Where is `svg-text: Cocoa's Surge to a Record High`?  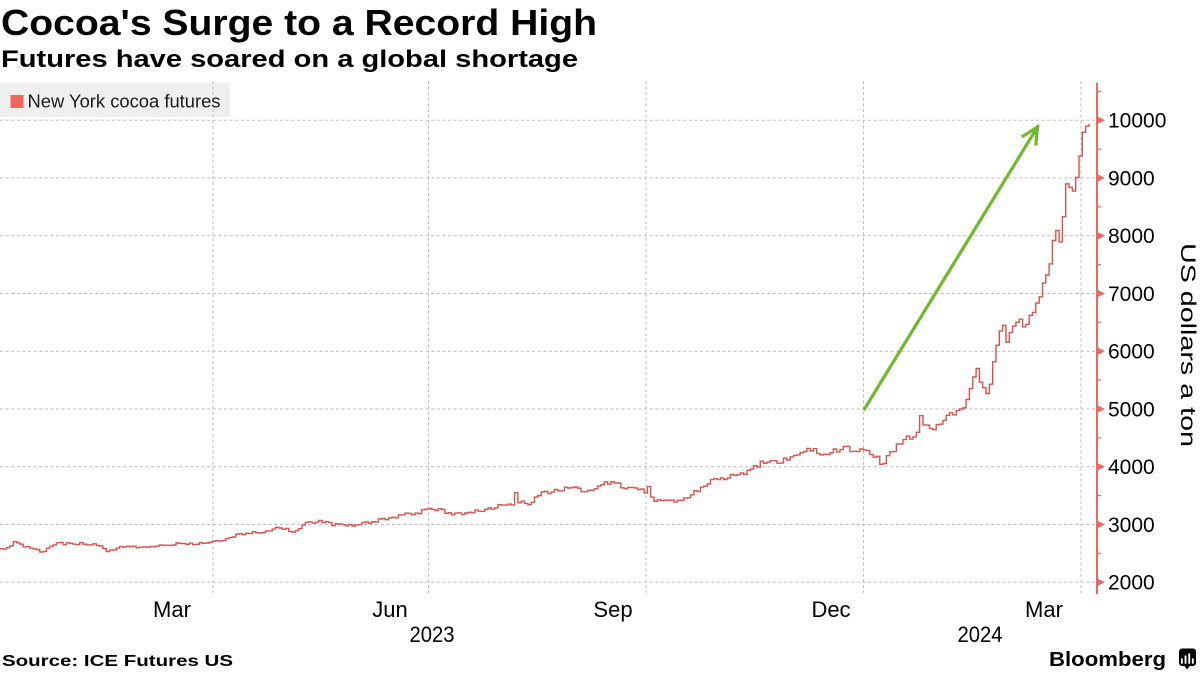
svg-text: Cocoa's Surge to a Record High is located at coordinates (299, 22).